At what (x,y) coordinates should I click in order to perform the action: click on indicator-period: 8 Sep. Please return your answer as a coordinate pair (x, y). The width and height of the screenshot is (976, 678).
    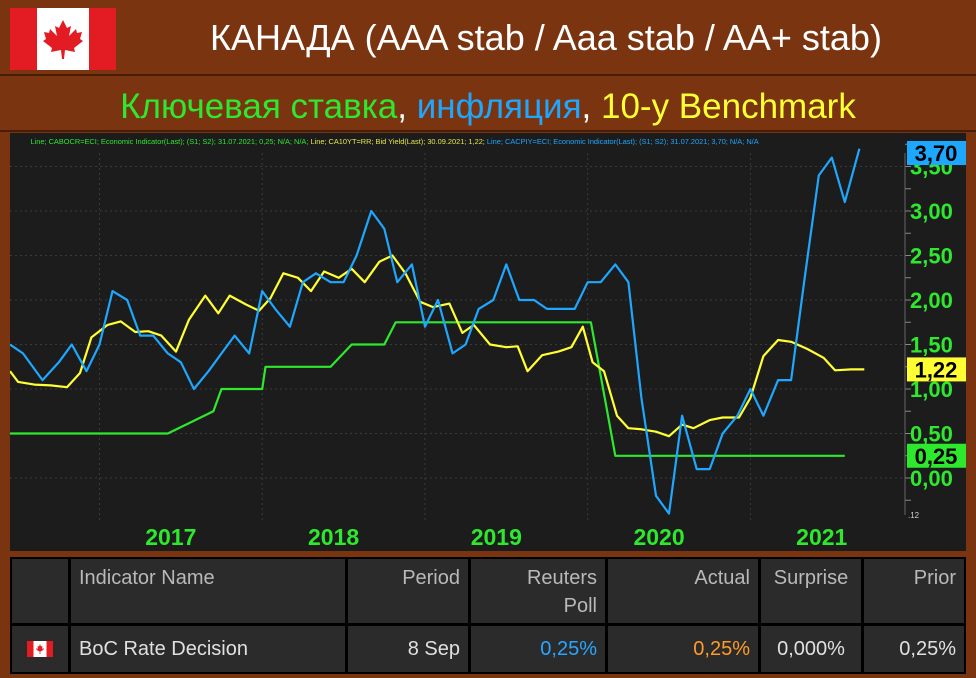
    Looking at the image, I should click on (408, 649).